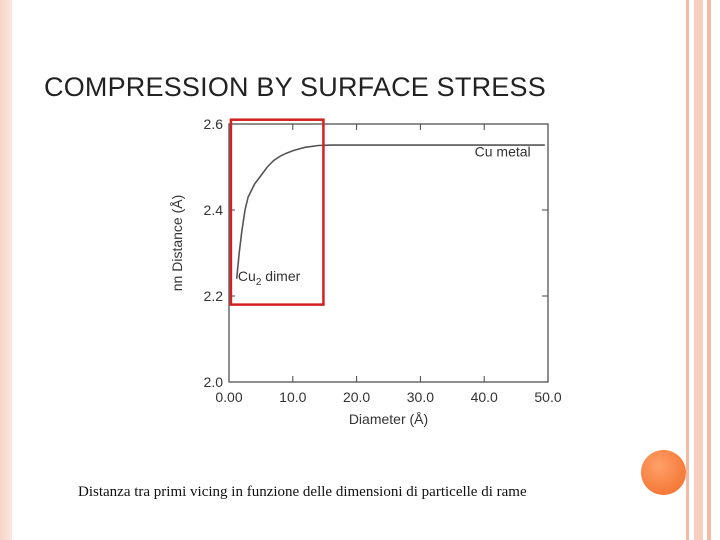 This screenshot has height=540, width=720. What do you see at coordinates (269, 278) in the screenshot?
I see `annotation-cu2-dimer: Cu2 dimer` at bounding box center [269, 278].